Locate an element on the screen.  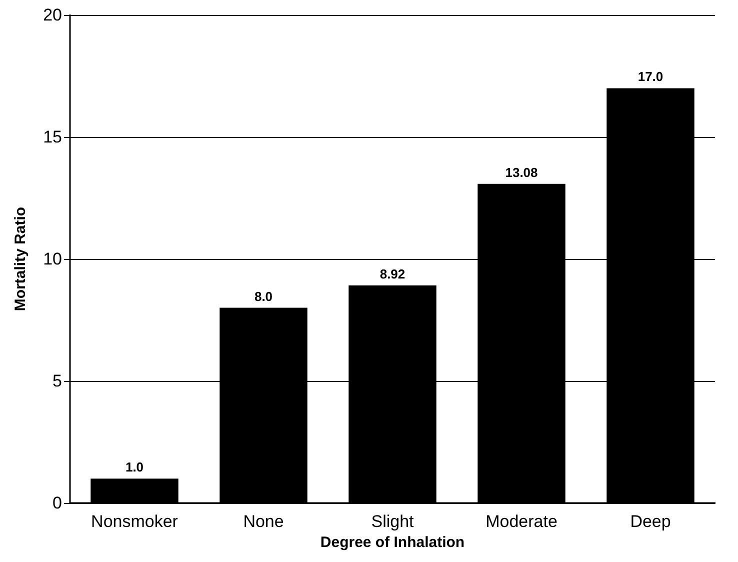
data-label: 8.92 is located at coordinates (393, 274).